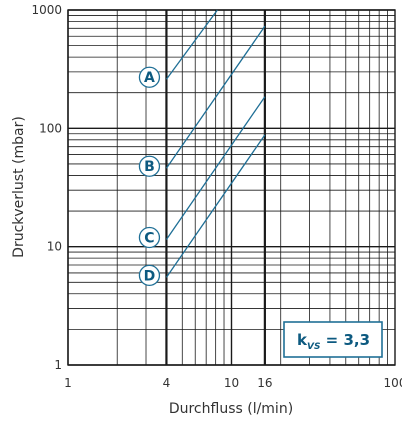 The image size is (402, 425). I want to click on kvs-k: k, so click(302, 340).